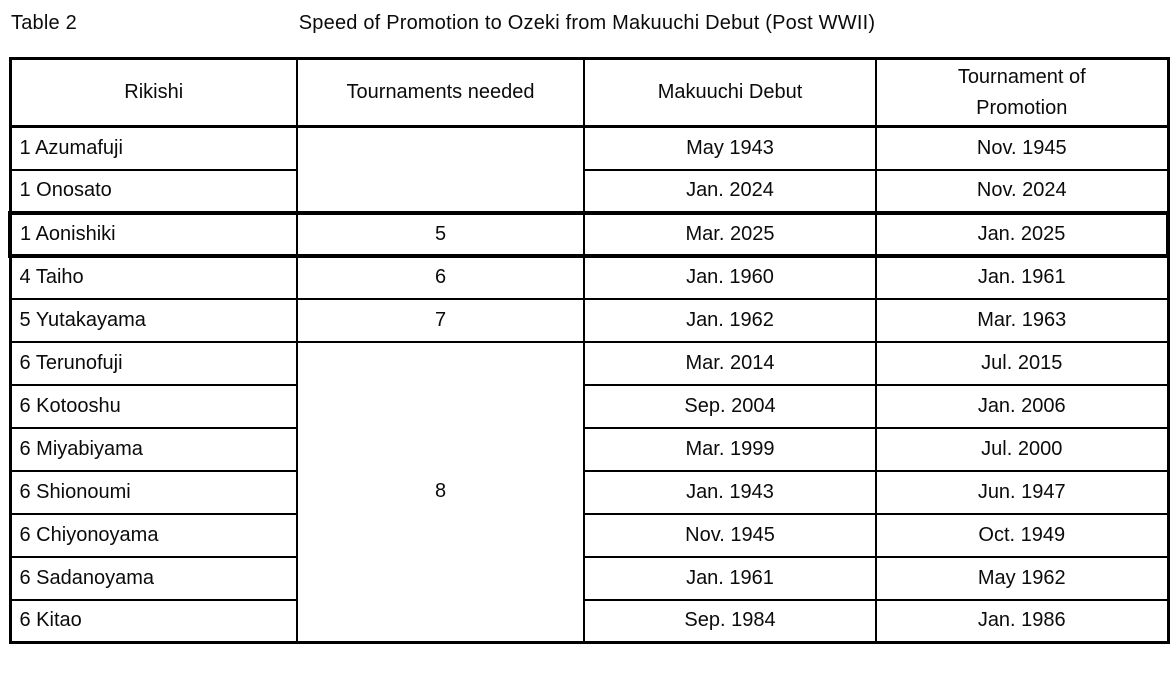  I want to click on promotion-cell: Jan. 1961, so click(1022, 277).